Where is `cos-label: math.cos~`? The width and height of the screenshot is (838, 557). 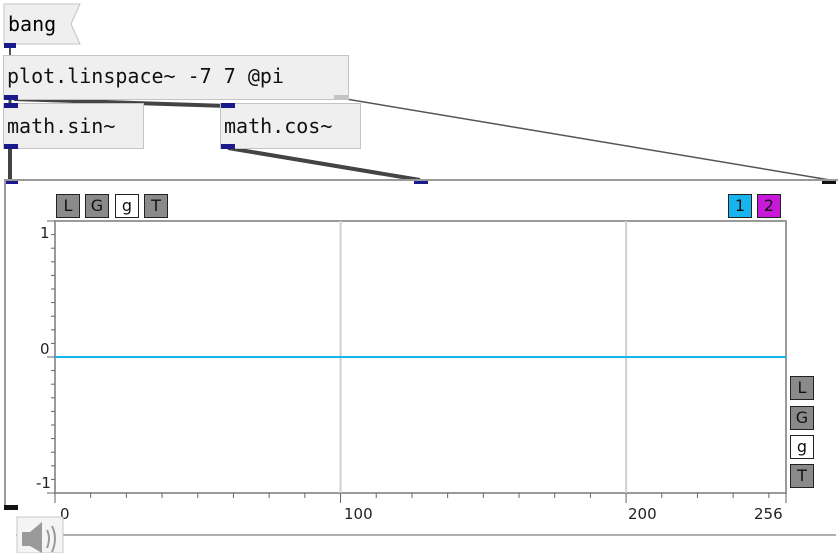
cos-label: math.cos~ is located at coordinates (278, 126).